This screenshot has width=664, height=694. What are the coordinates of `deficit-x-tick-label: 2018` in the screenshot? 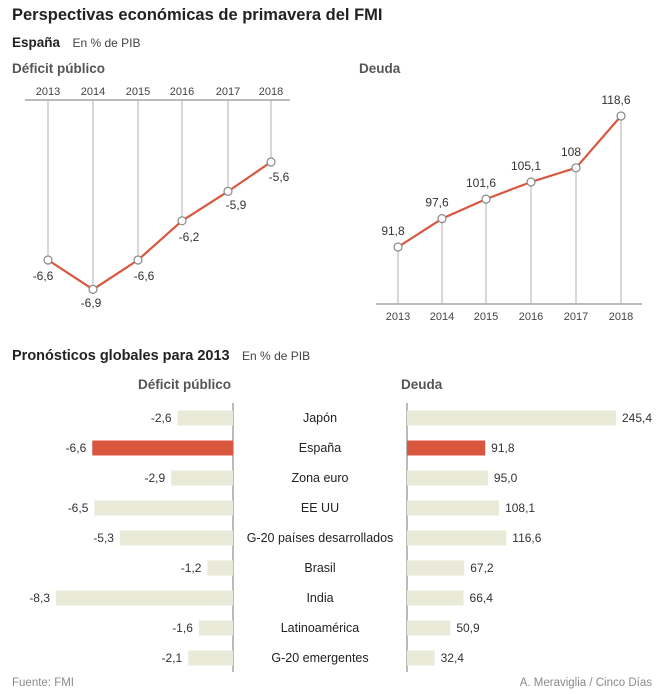 It's located at (271, 92).